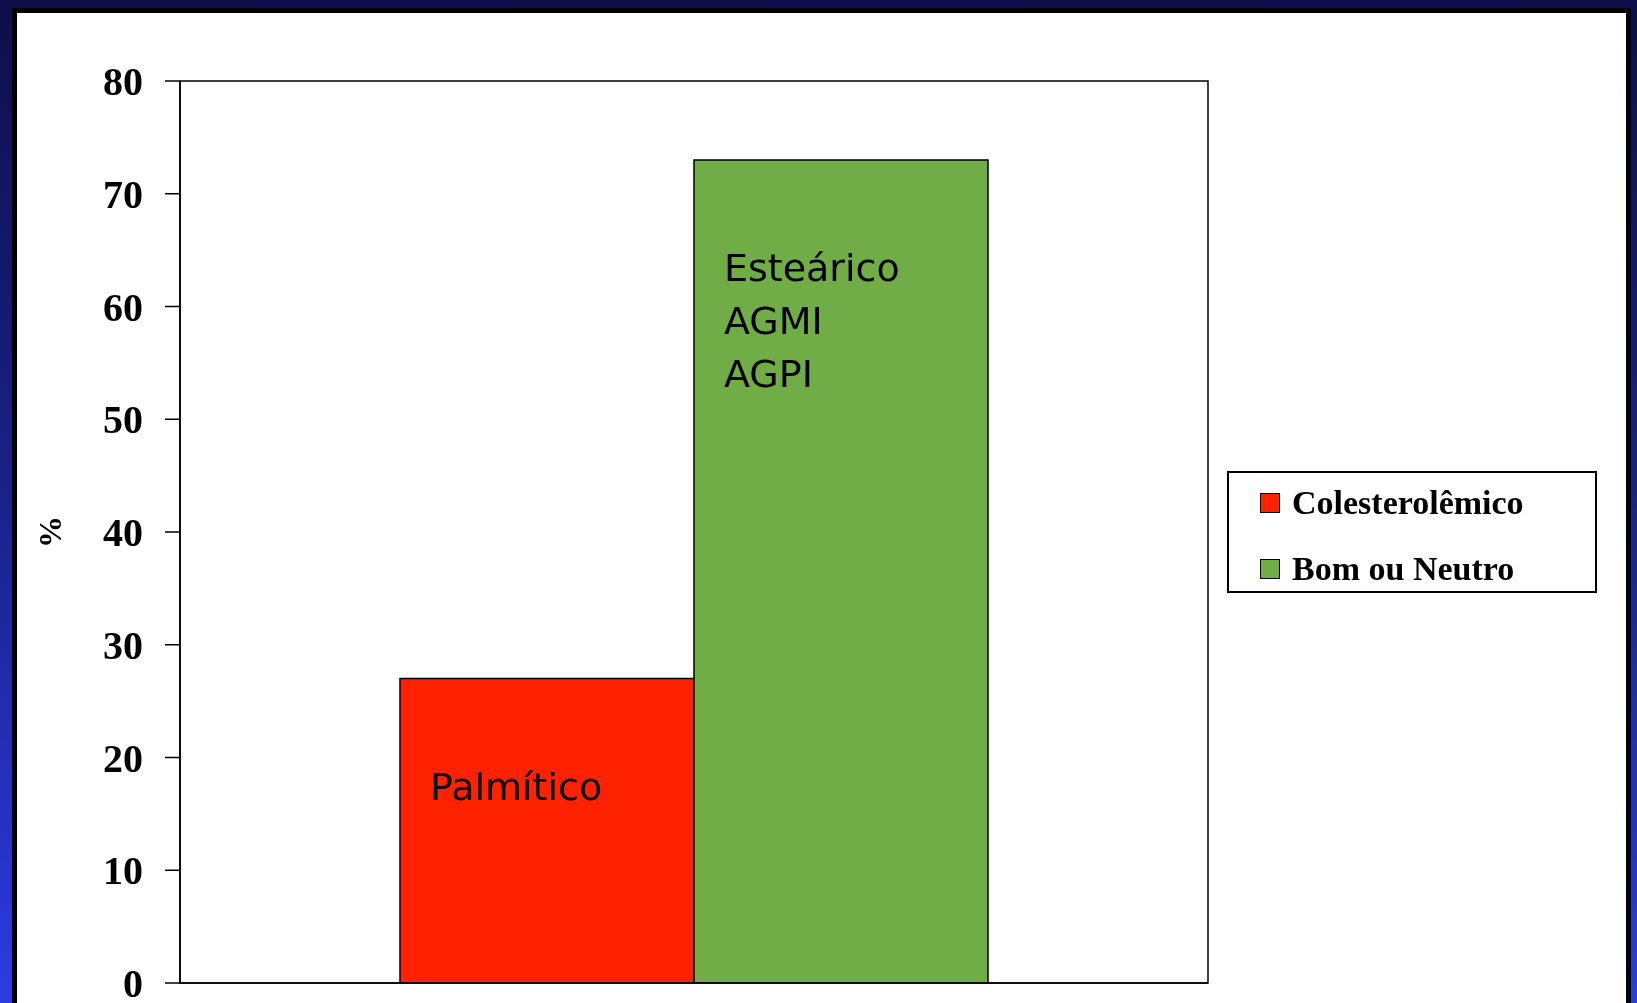  Describe the element at coordinates (123, 871) in the screenshot. I see `y-tick-label: 10` at that location.